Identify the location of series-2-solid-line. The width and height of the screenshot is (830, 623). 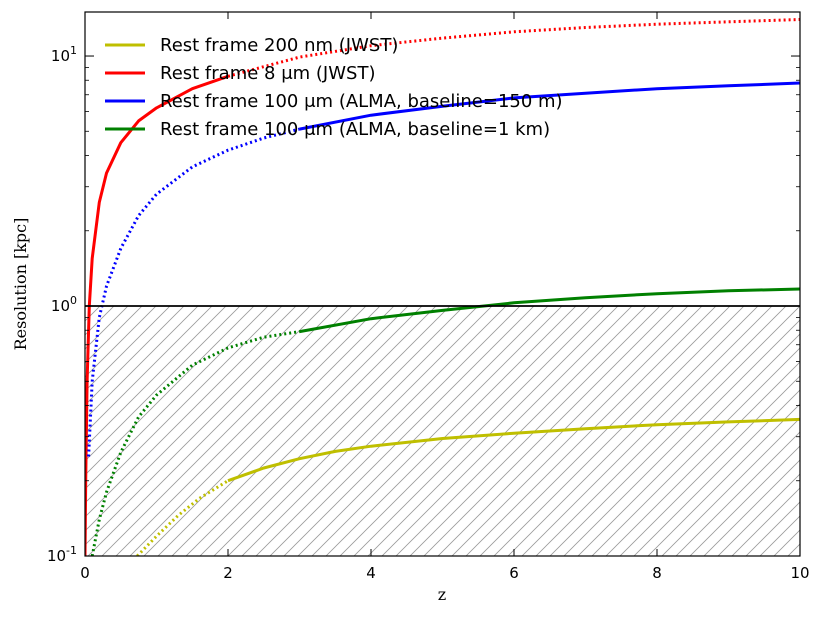
(157, 315).